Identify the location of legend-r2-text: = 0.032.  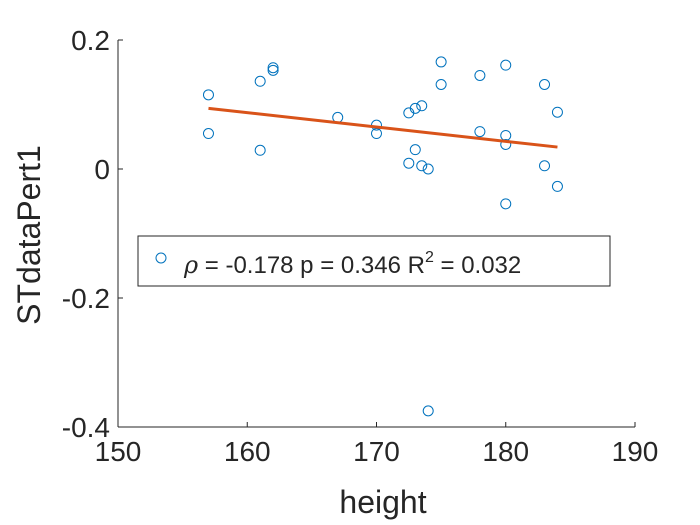
(477, 265).